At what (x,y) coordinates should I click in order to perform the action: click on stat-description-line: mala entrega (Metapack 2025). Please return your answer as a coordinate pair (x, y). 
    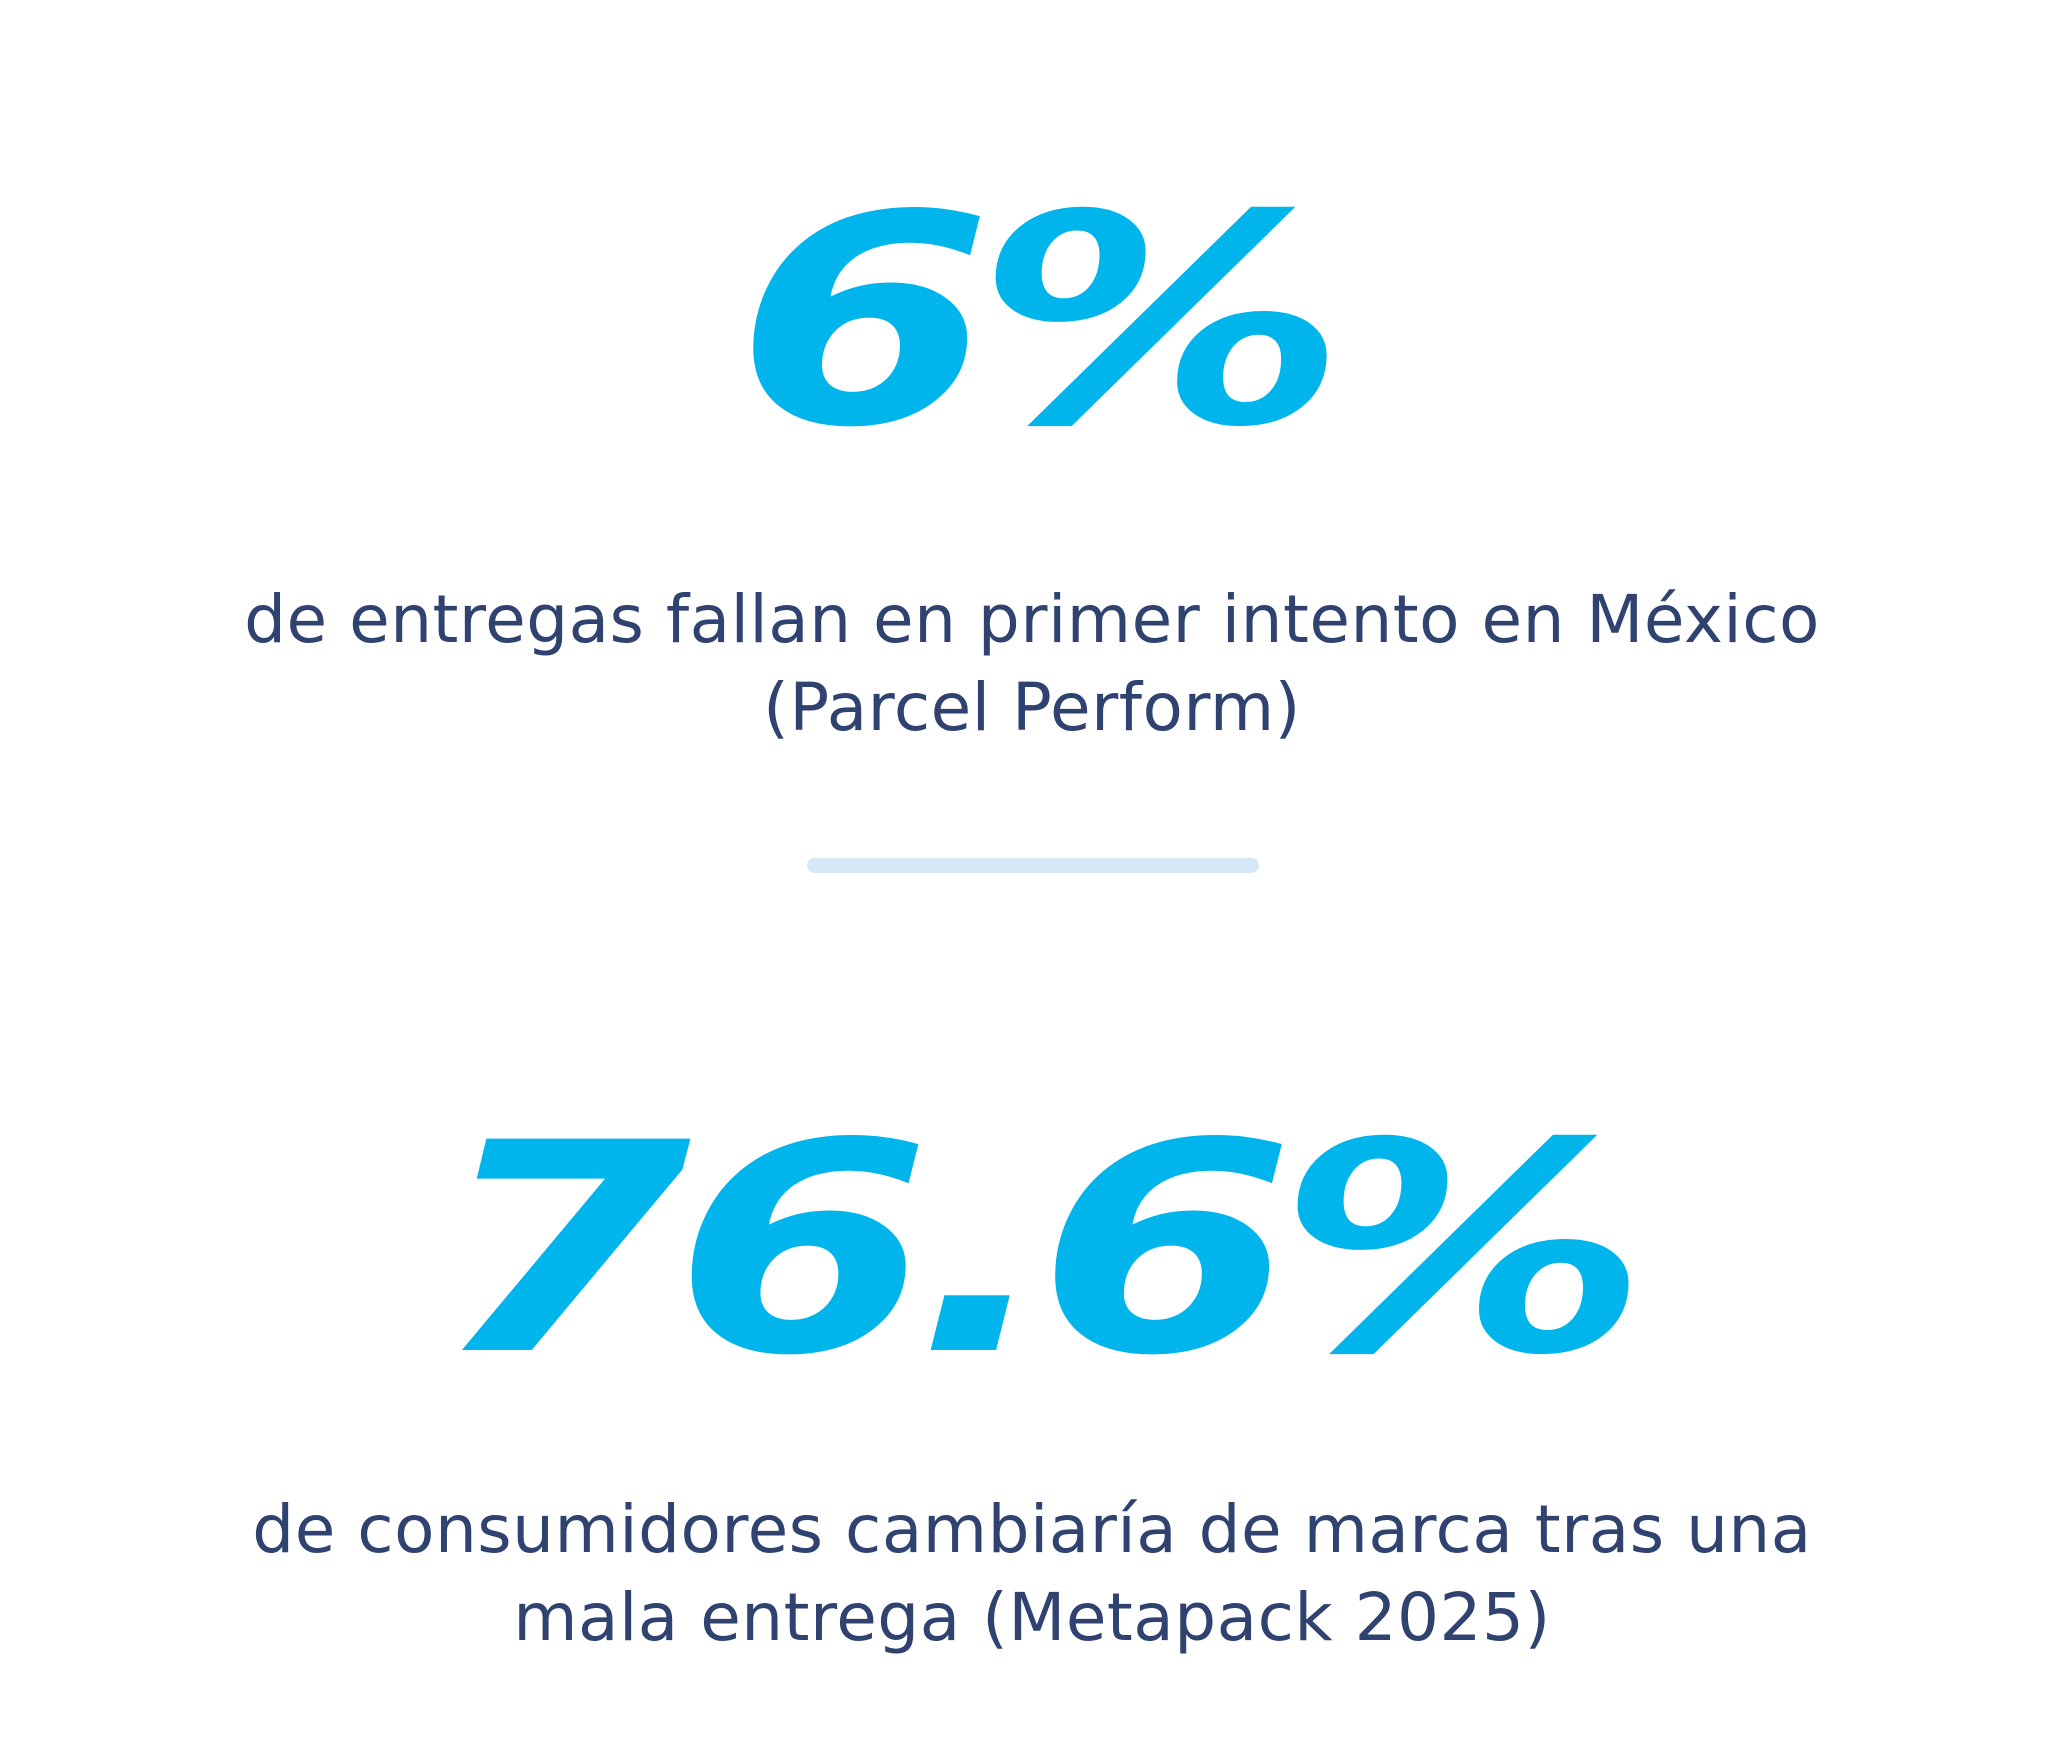
    Looking at the image, I should click on (1032, 1617).